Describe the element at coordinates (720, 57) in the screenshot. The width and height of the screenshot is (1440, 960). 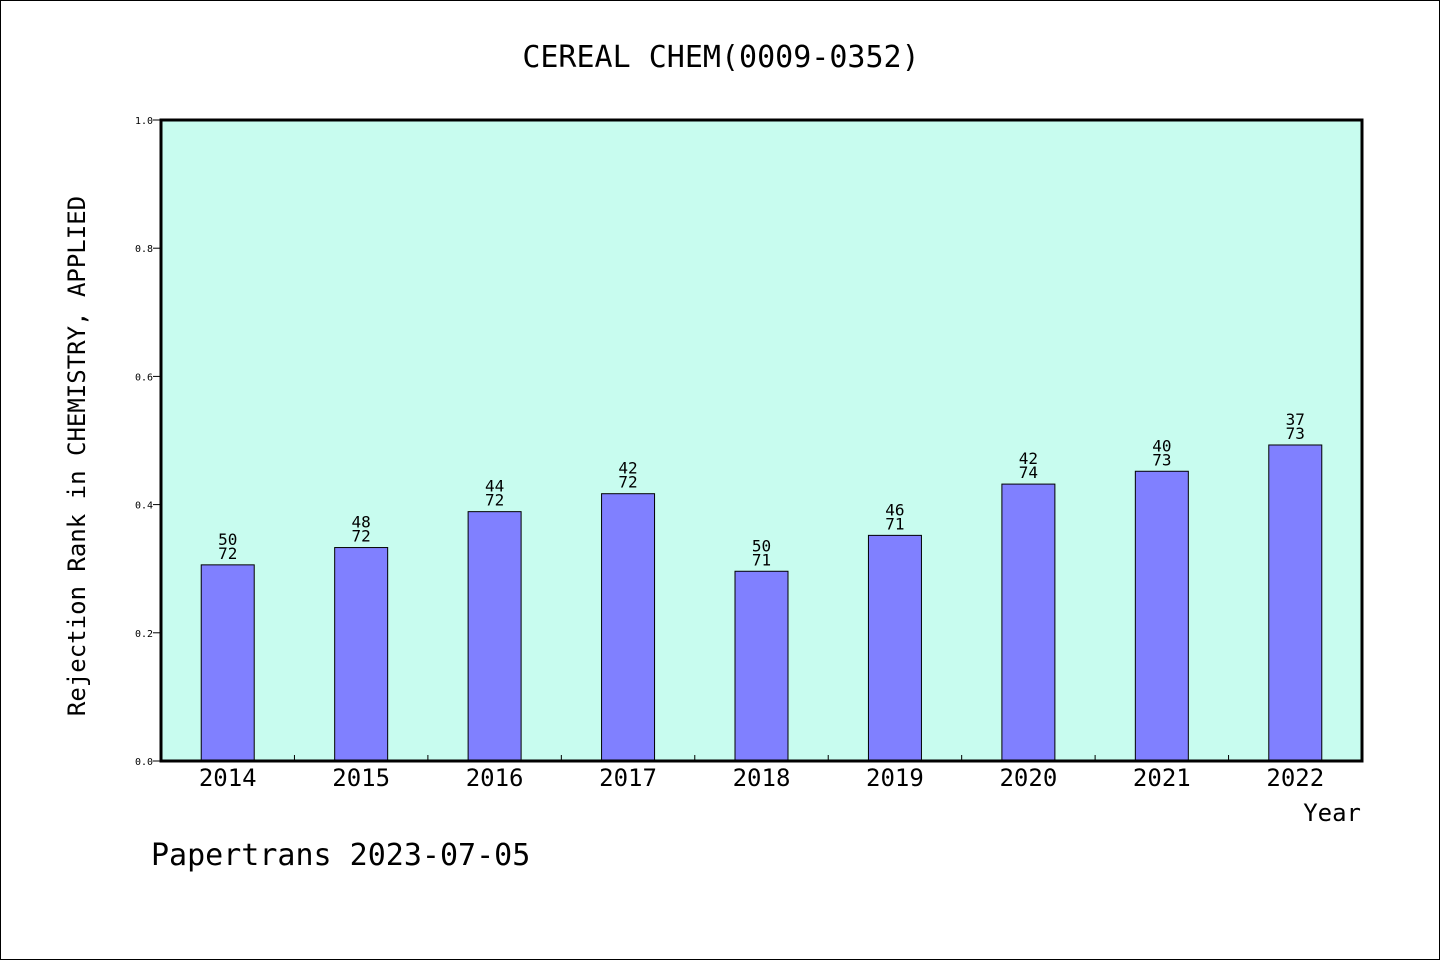
I see `chart-title: CEREAL CHEM(0009-0352)` at that location.